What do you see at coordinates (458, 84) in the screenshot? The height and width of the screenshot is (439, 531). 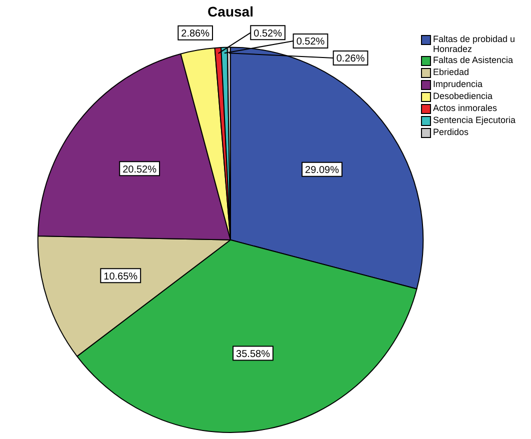 I see `legend-label: Imprudencia` at bounding box center [458, 84].